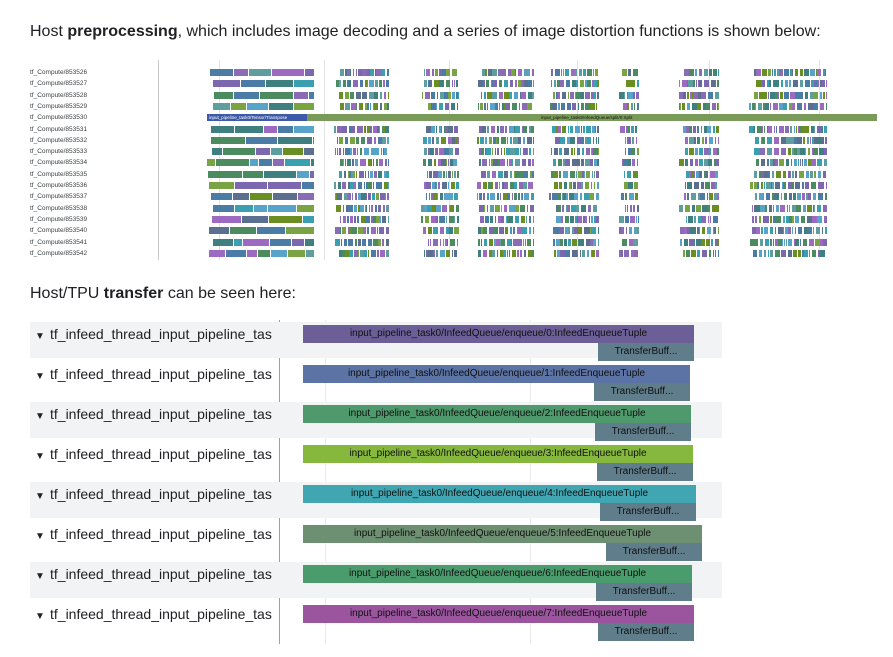 This screenshot has height=657, width=893. Describe the element at coordinates (40, 416) in the screenshot. I see `expand-arrow-icon: ▼` at that location.